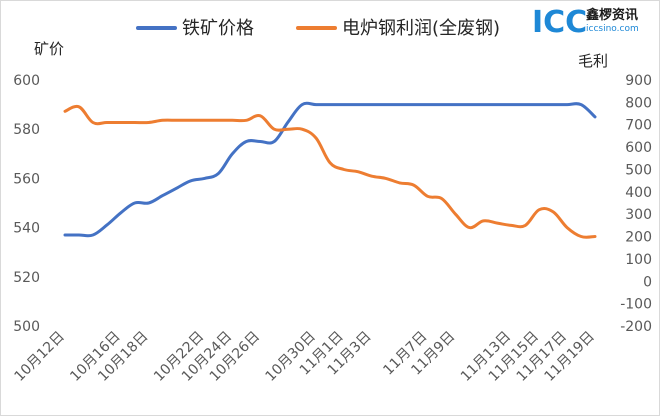 The height and width of the screenshot is (416, 660). I want to click on y-right-tick-label: -100, so click(636, 305).